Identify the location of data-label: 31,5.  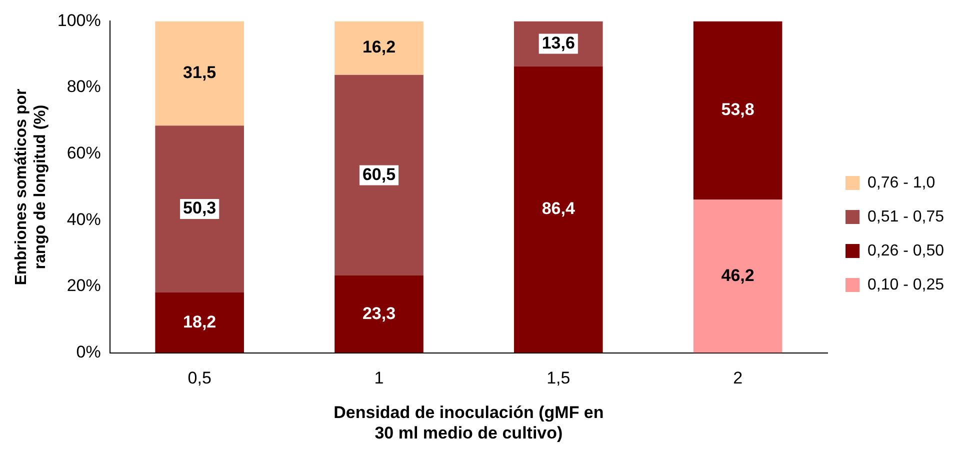
(199, 72).